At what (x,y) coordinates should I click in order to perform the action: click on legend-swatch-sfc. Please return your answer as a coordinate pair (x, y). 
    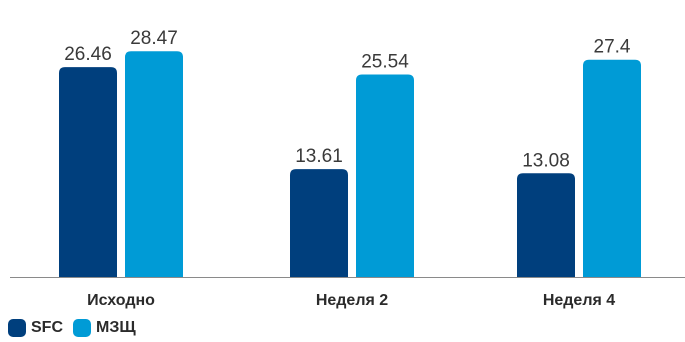
    Looking at the image, I should click on (17, 328).